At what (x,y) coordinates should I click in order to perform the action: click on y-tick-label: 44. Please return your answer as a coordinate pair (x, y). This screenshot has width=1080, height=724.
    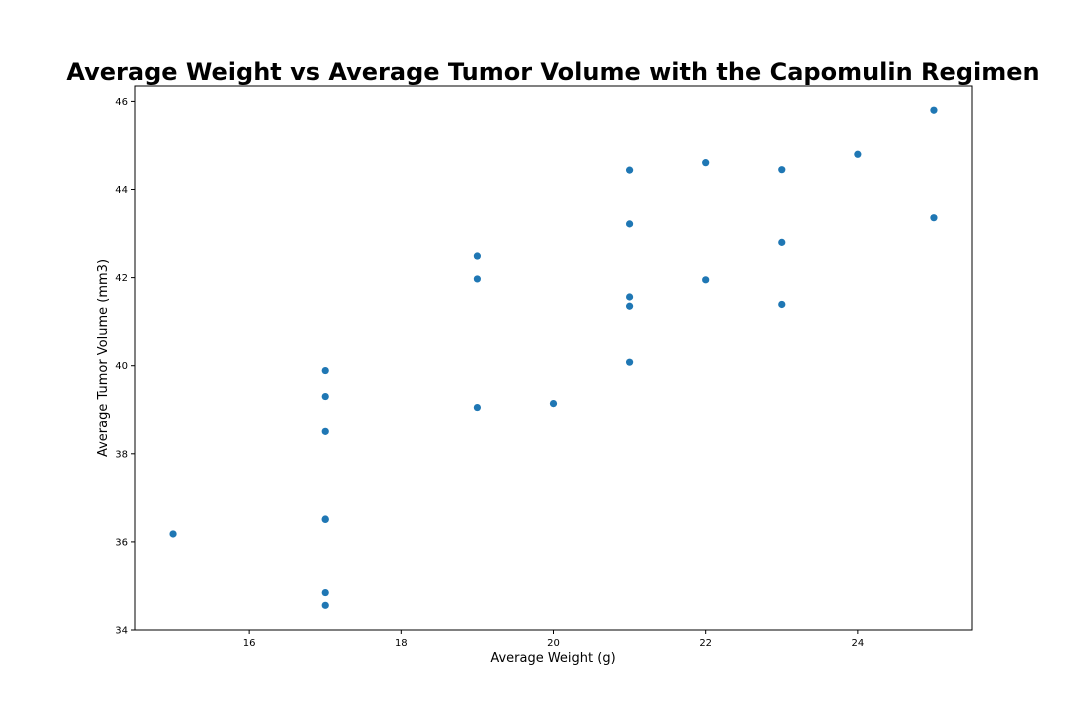
    Looking at the image, I should click on (121, 190).